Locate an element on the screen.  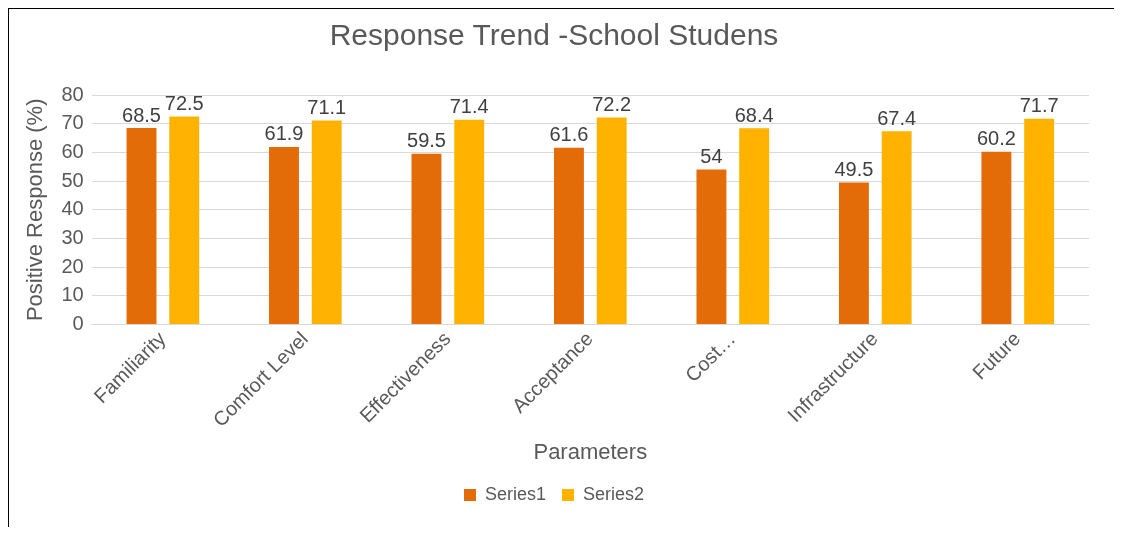
legend-label: Series2 is located at coordinates (614, 493).